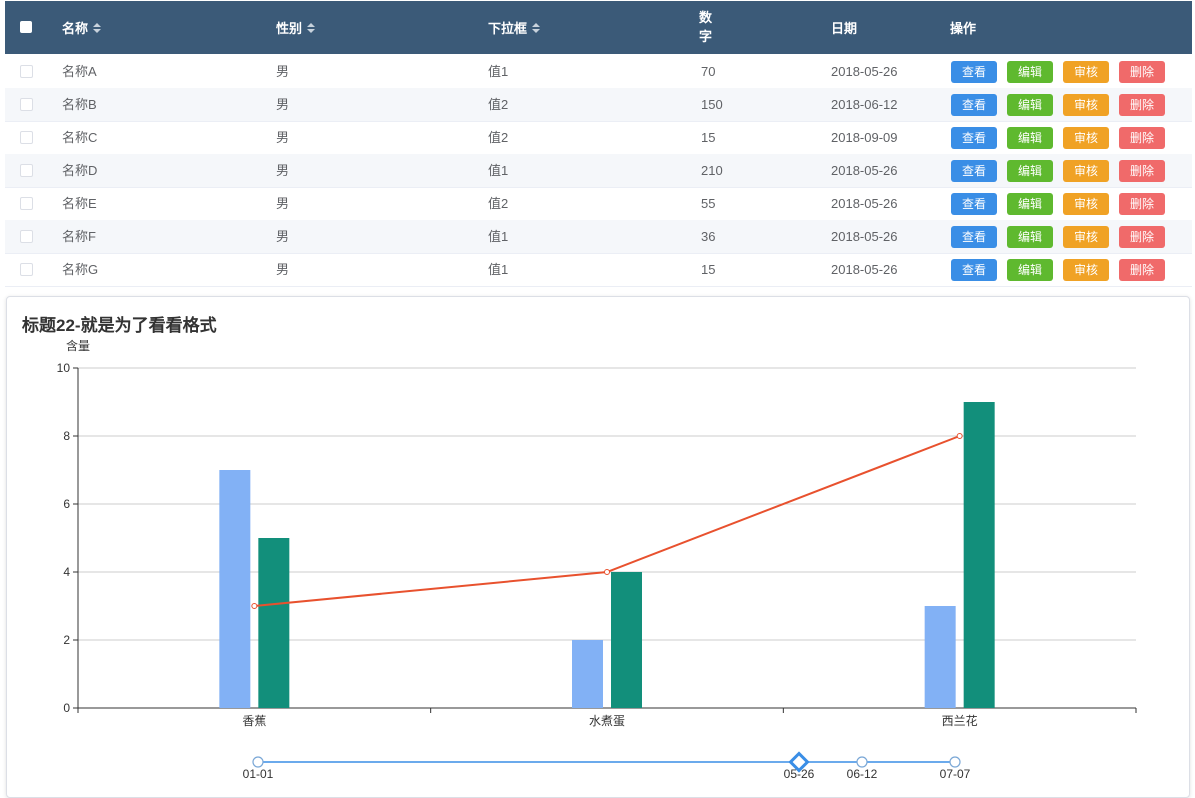 This screenshot has height=798, width=1195. Describe the element at coordinates (66, 572) in the screenshot. I see `y-tick-label: 4` at that location.